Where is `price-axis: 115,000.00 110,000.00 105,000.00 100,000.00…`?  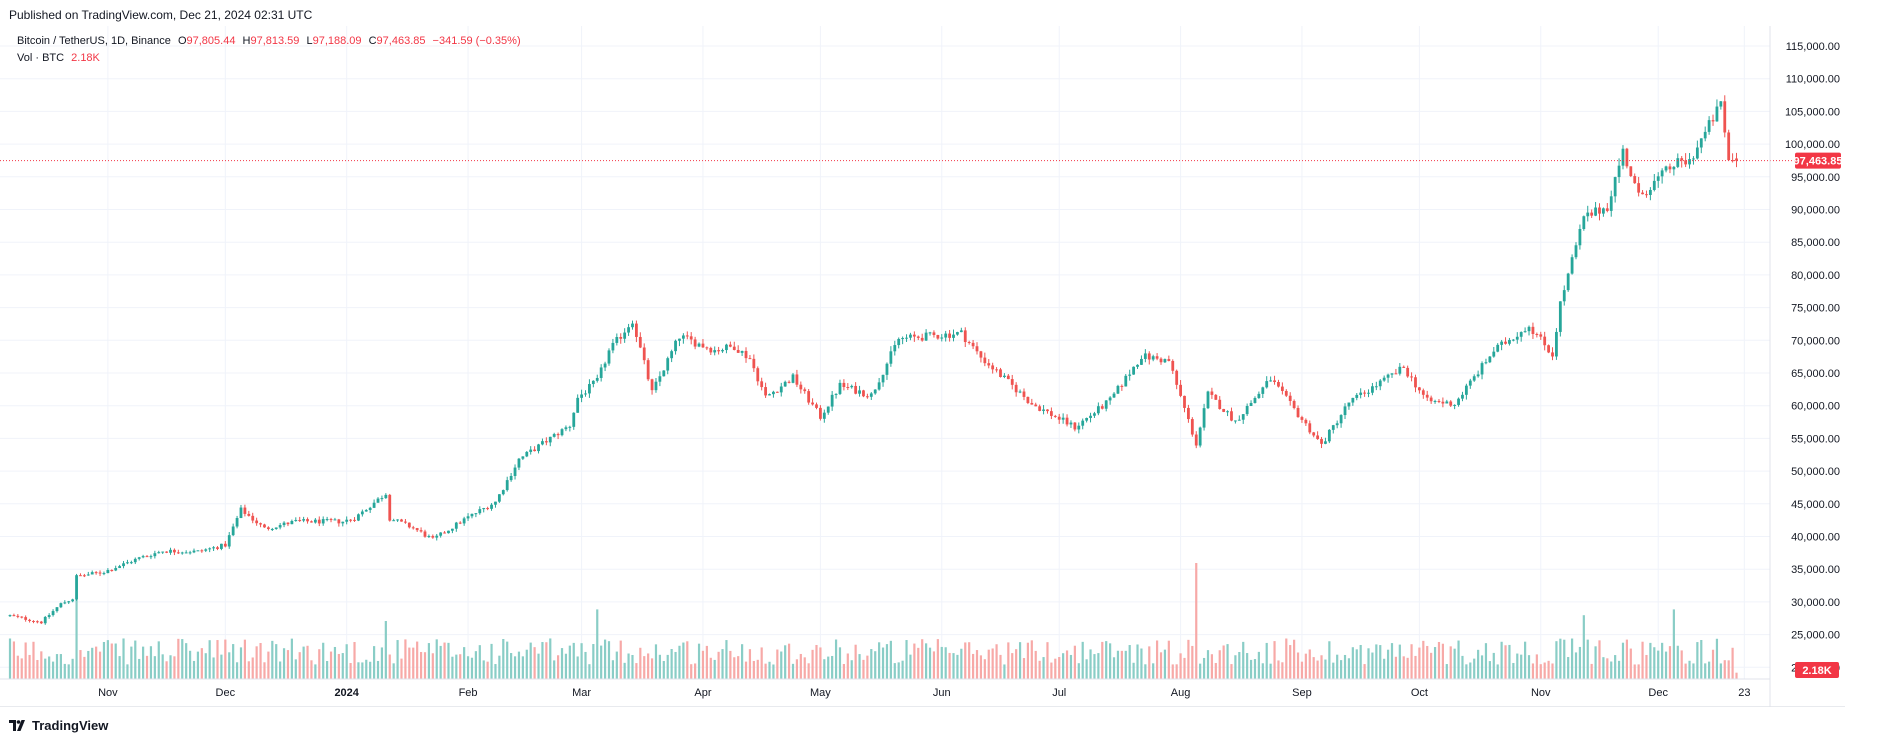 price-axis: 115,000.00 110,000.00 105,000.00 100,000.00… is located at coordinates (1812, 357).